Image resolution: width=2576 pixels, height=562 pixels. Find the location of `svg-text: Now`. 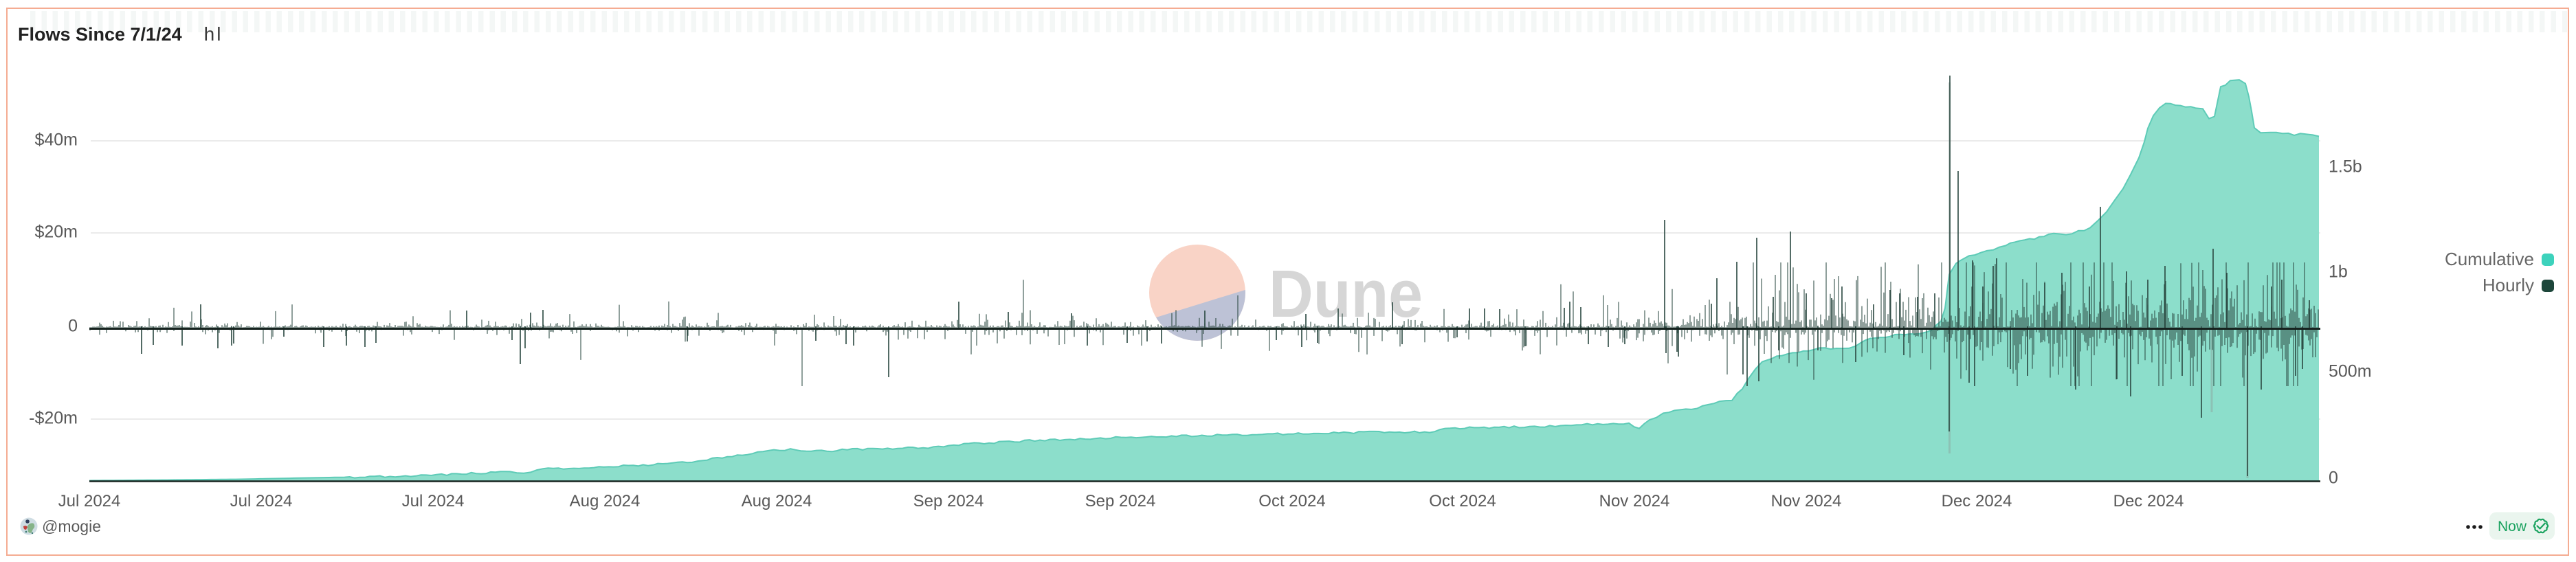

svg-text: Now is located at coordinates (2512, 527).